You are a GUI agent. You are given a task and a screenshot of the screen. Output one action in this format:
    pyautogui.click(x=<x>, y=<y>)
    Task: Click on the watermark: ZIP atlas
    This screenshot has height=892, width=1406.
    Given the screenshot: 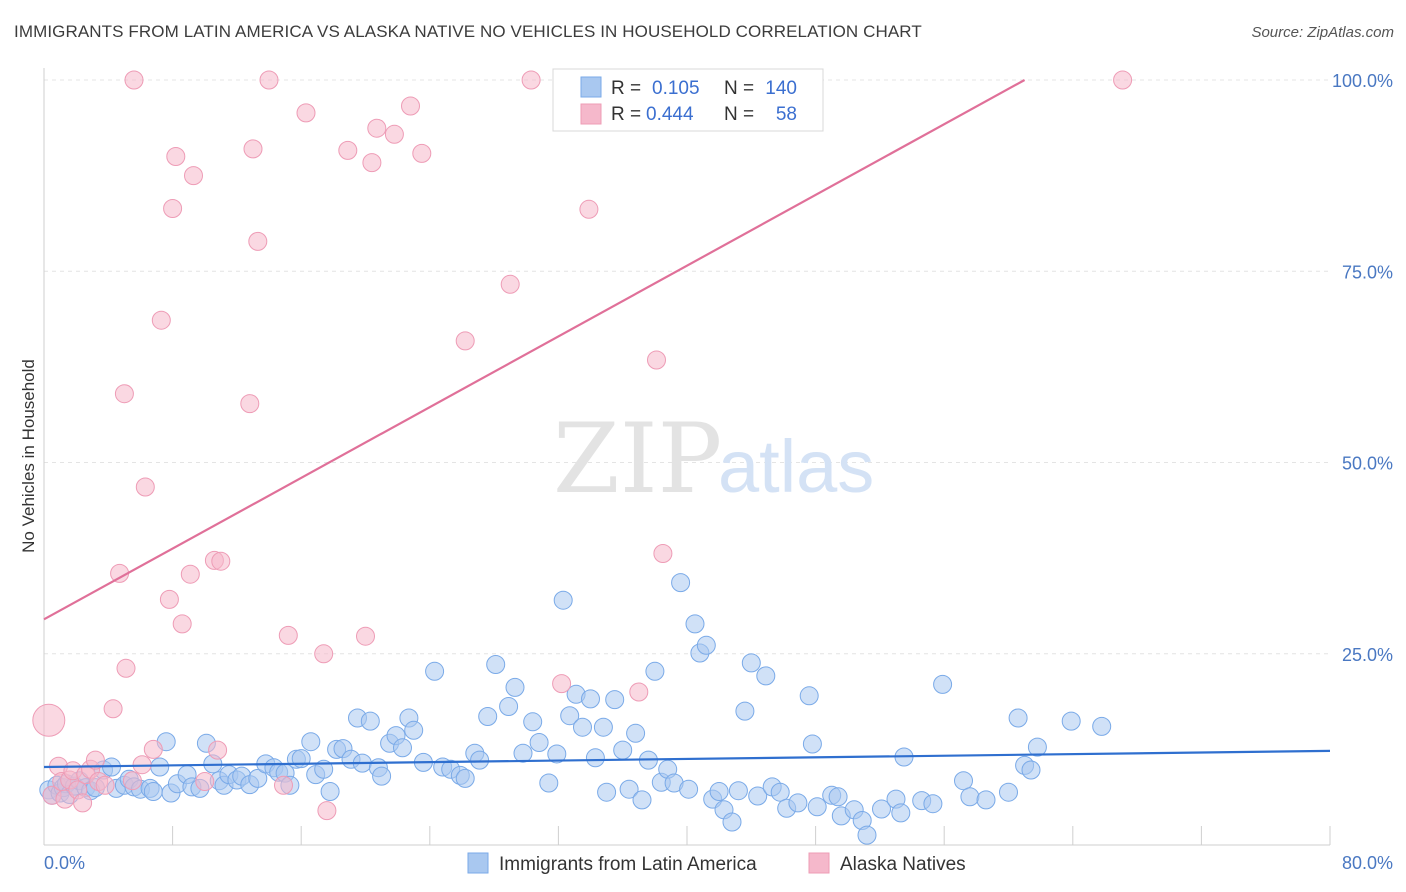 What is the action you would take?
    pyautogui.click(x=713, y=459)
    